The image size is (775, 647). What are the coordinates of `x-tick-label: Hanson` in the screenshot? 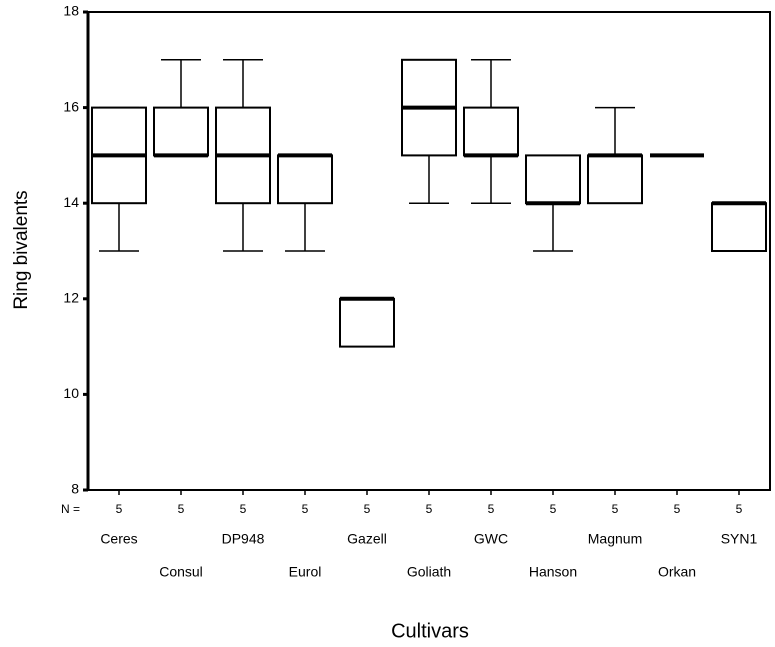 It's located at (553, 572).